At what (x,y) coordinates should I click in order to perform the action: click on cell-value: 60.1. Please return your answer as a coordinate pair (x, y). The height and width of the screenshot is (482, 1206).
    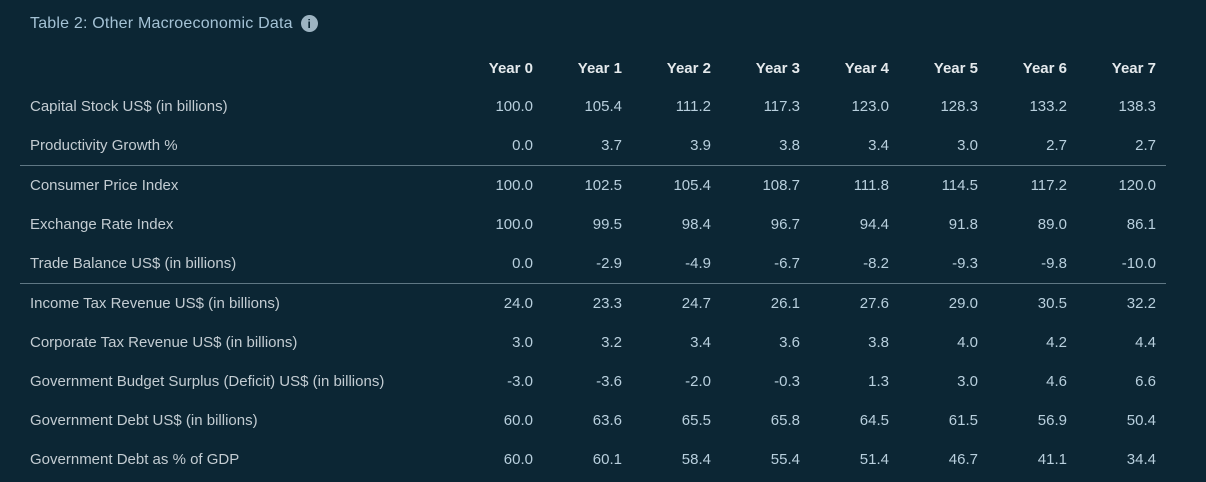
    Looking at the image, I should click on (607, 459).